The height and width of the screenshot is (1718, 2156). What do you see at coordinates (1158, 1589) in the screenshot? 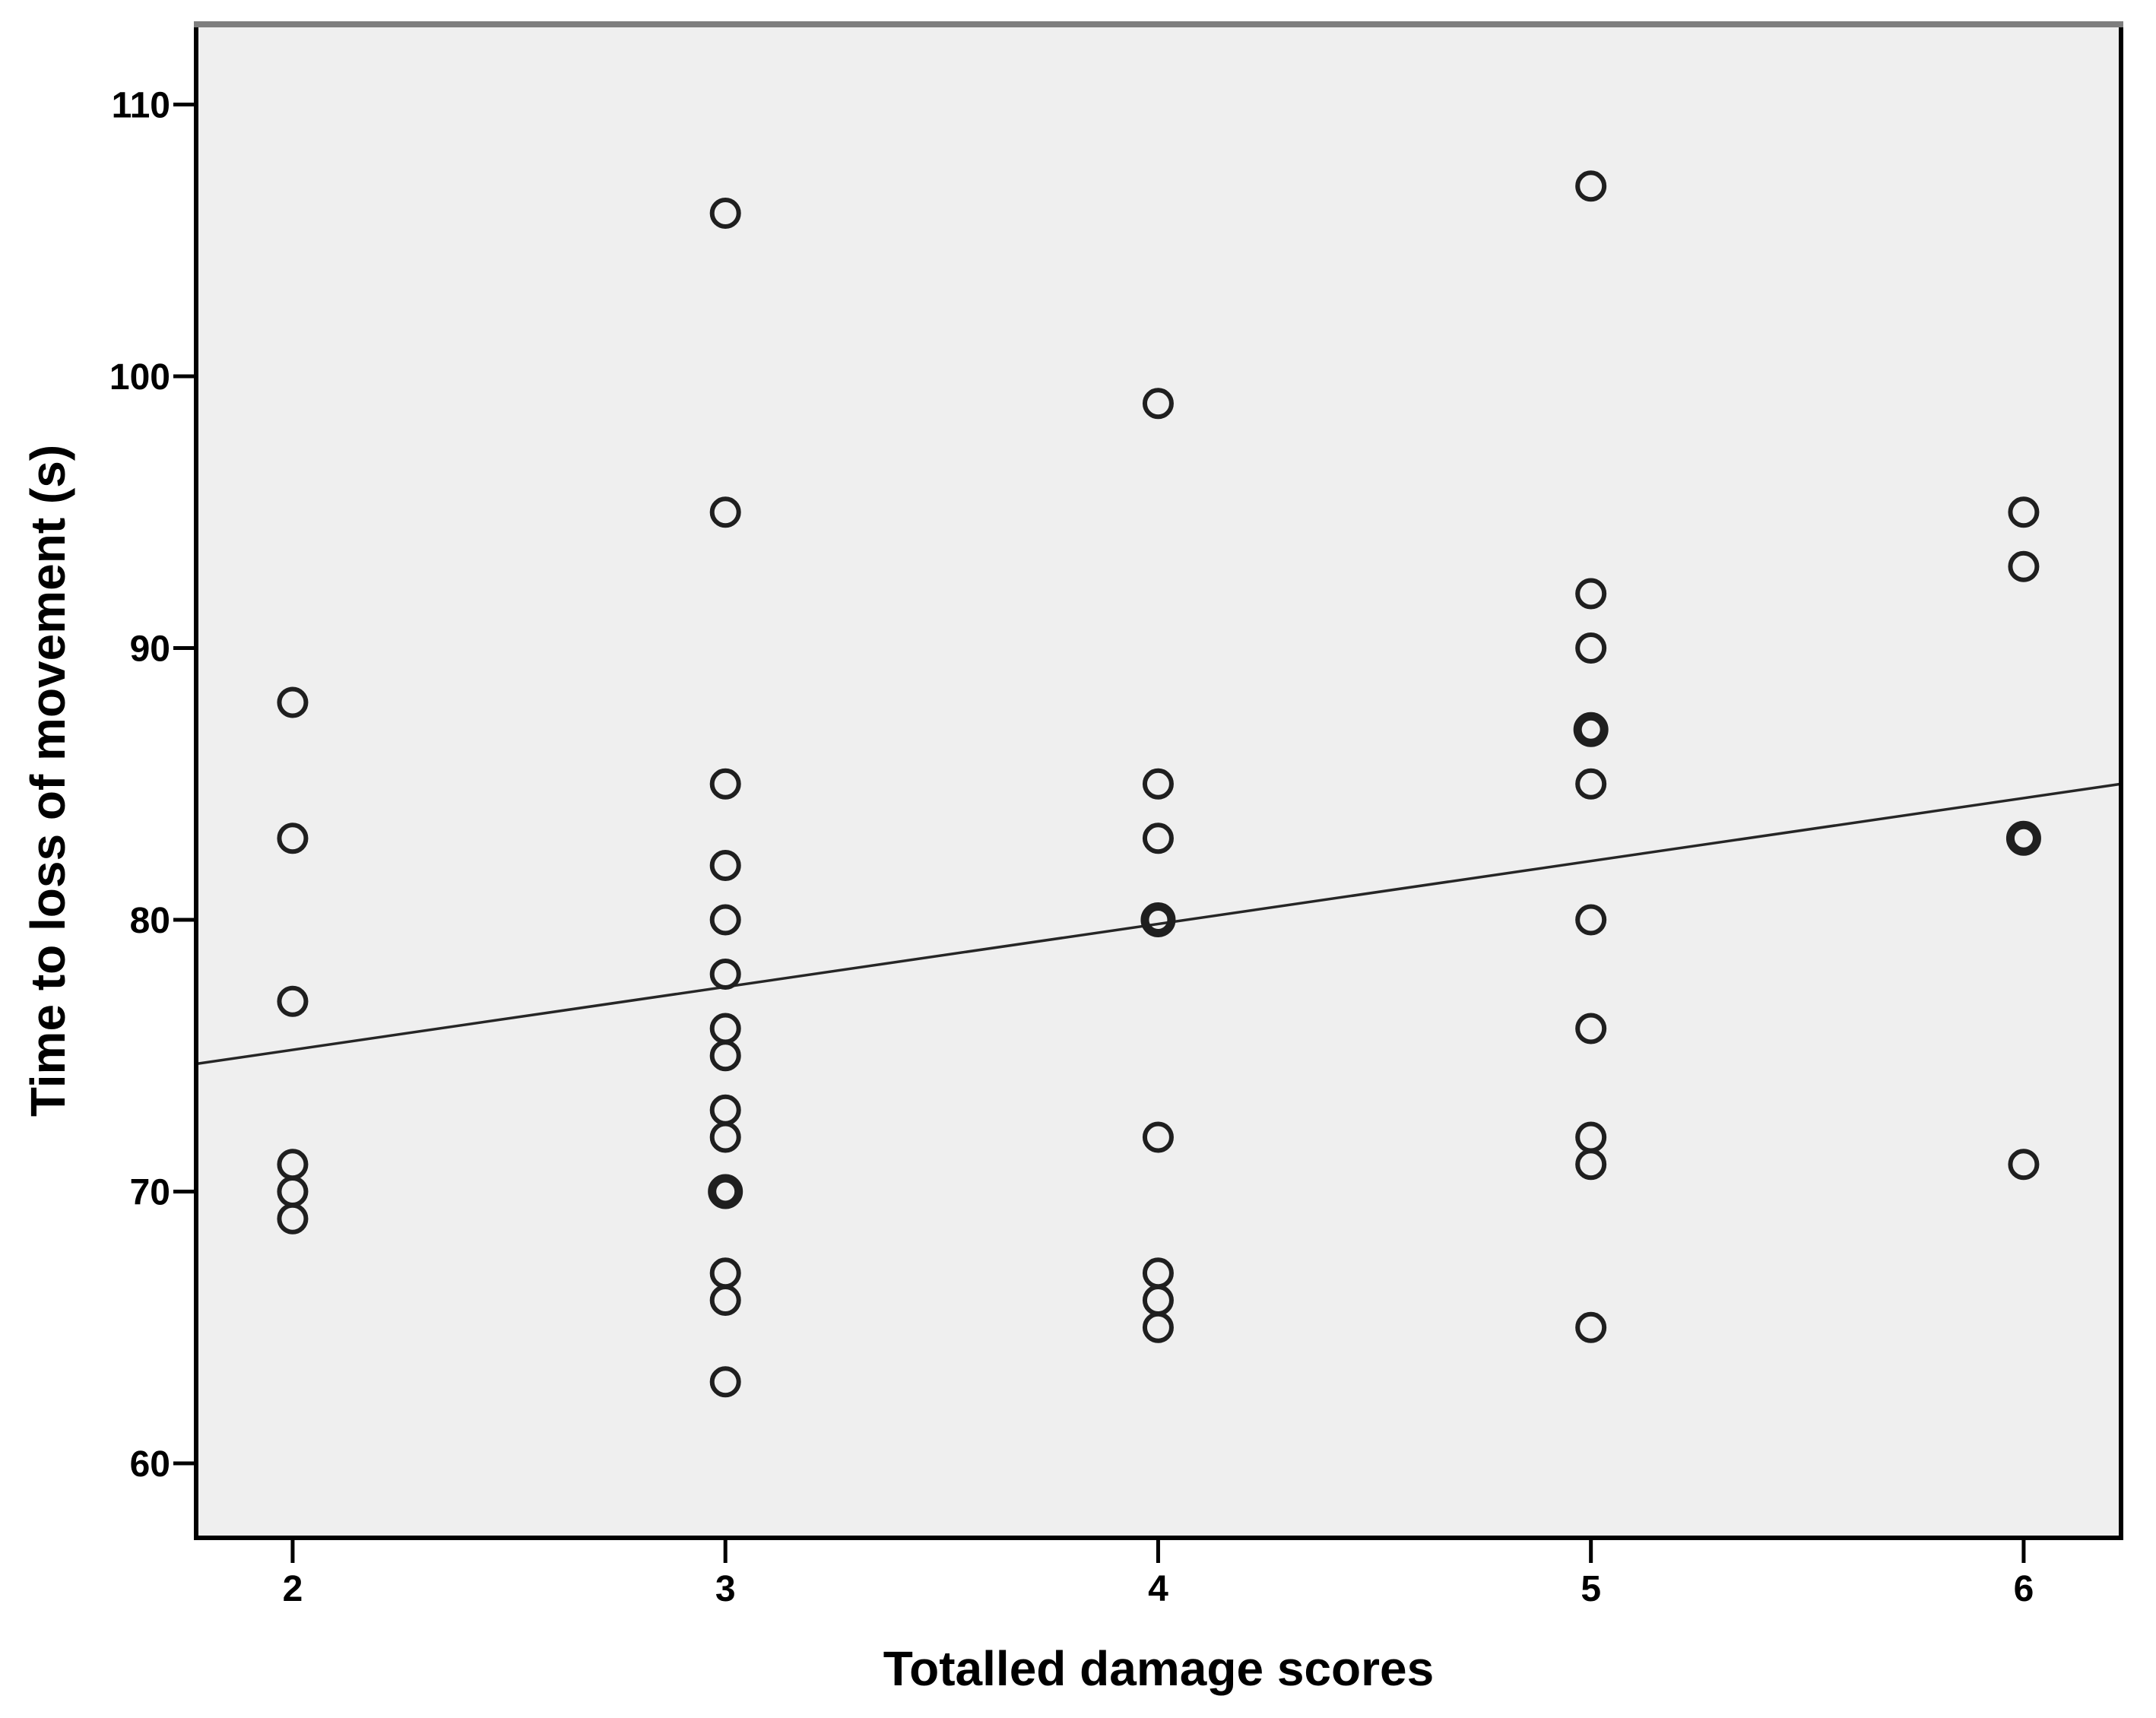
I see `x-tick-label-4: 4` at bounding box center [1158, 1589].